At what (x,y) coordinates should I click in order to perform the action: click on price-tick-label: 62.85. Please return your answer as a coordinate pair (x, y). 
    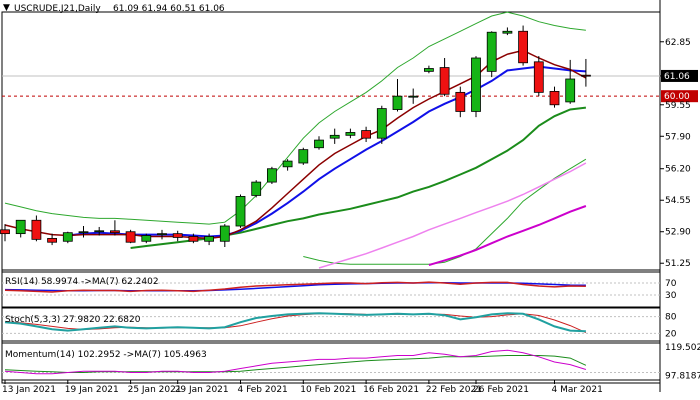
    Looking at the image, I should click on (678, 43).